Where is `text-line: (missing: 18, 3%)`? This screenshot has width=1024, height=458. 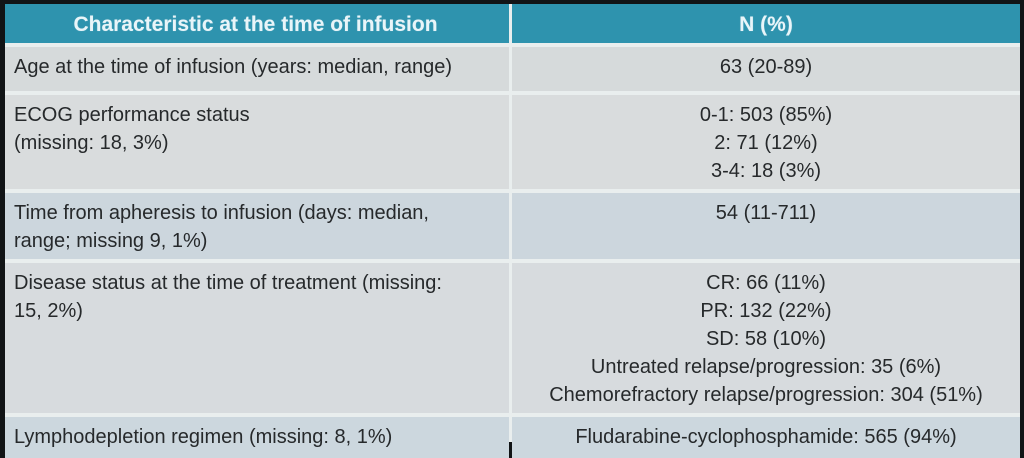 text-line: (missing: 18, 3%) is located at coordinates (255, 143).